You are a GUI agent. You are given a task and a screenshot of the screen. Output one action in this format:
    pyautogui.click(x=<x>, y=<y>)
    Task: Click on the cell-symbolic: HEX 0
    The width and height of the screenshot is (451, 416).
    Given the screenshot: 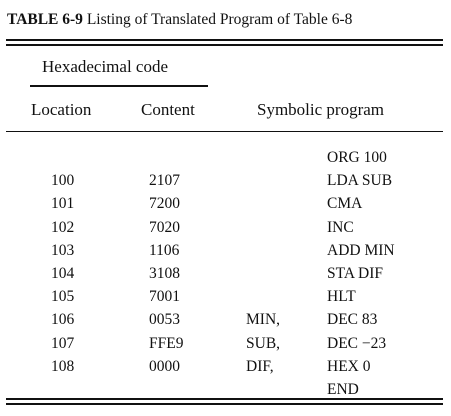 What is the action you would take?
    pyautogui.click(x=349, y=366)
    